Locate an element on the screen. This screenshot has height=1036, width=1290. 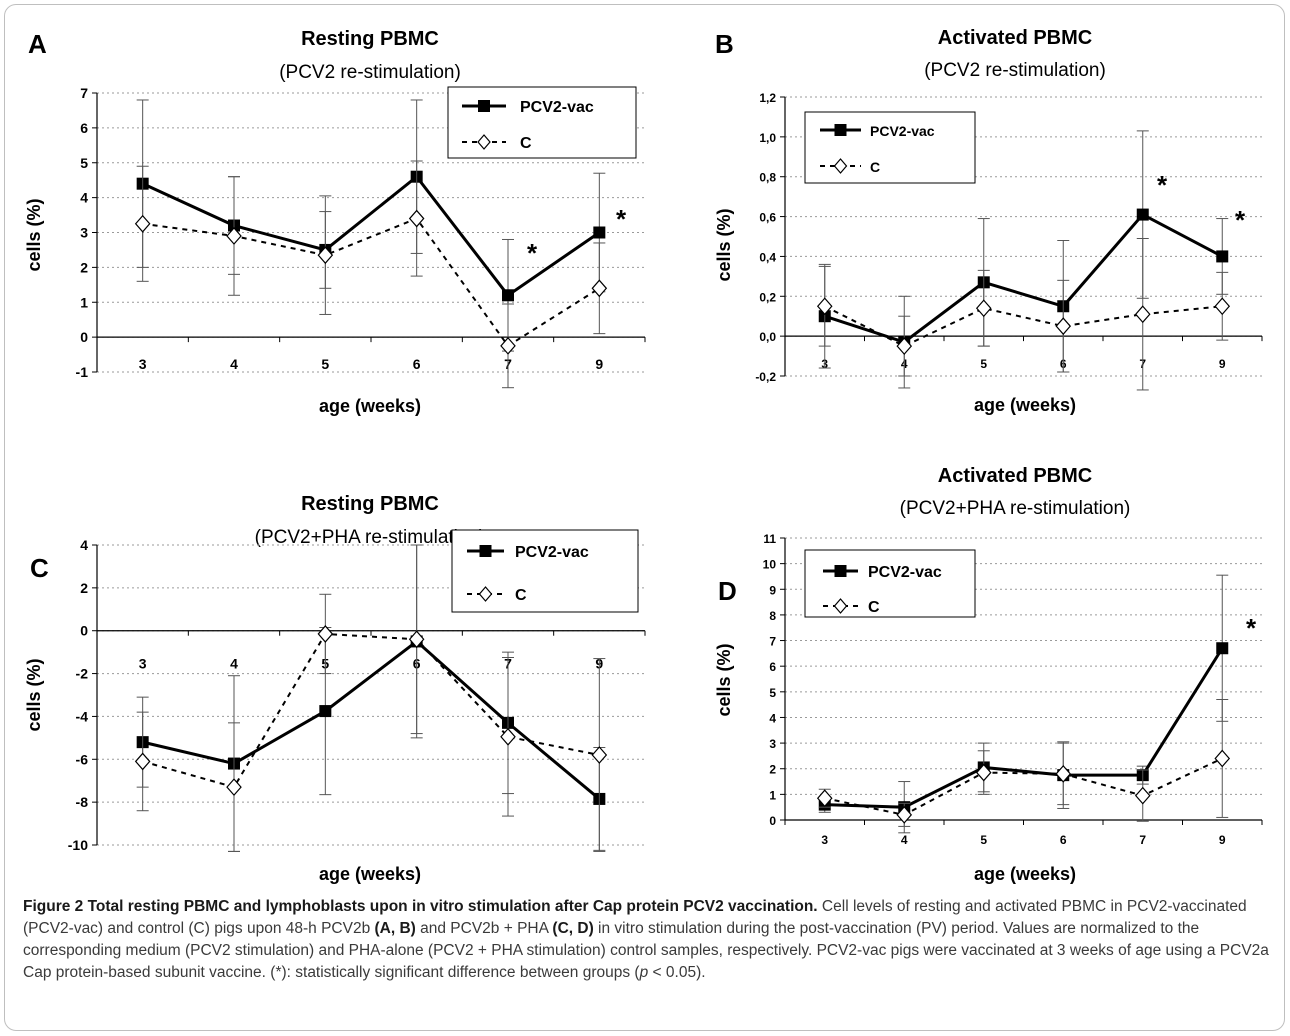
y-tick-label: 9 is located at coordinates (772, 590).